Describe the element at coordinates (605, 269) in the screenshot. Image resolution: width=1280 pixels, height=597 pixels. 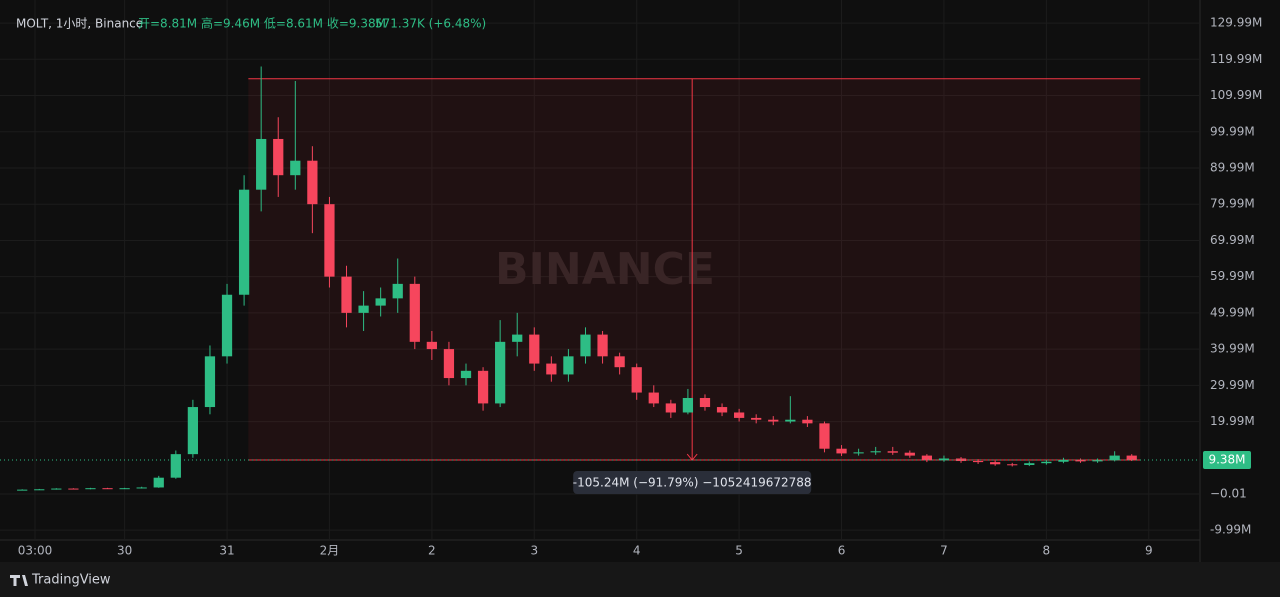
I see `watermark: BINANCE` at that location.